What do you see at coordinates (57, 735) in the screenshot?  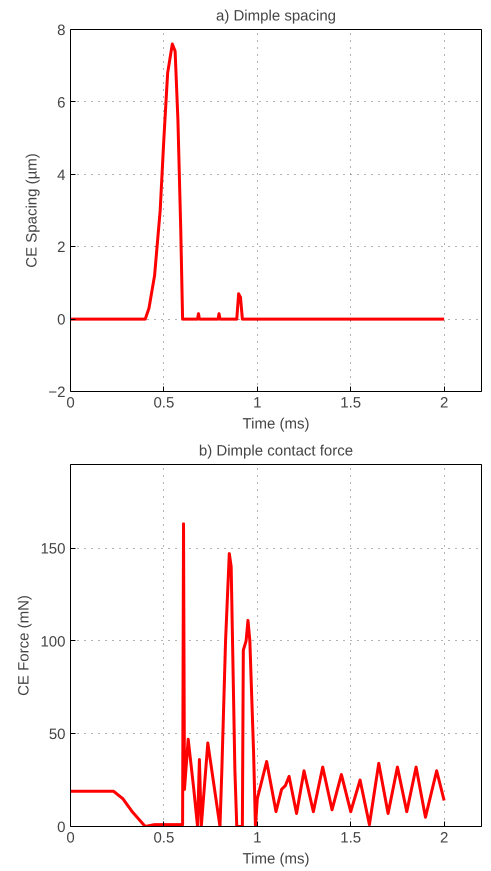 I see `y-tick-label: 50` at bounding box center [57, 735].